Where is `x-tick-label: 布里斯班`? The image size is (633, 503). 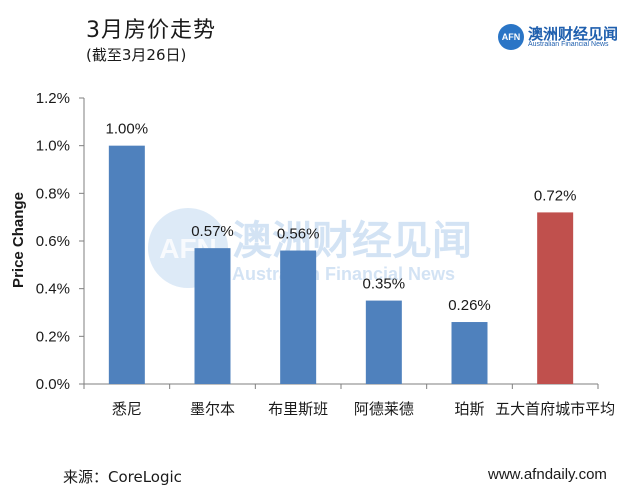 x-tick-label: 布里斯班 is located at coordinates (298, 409).